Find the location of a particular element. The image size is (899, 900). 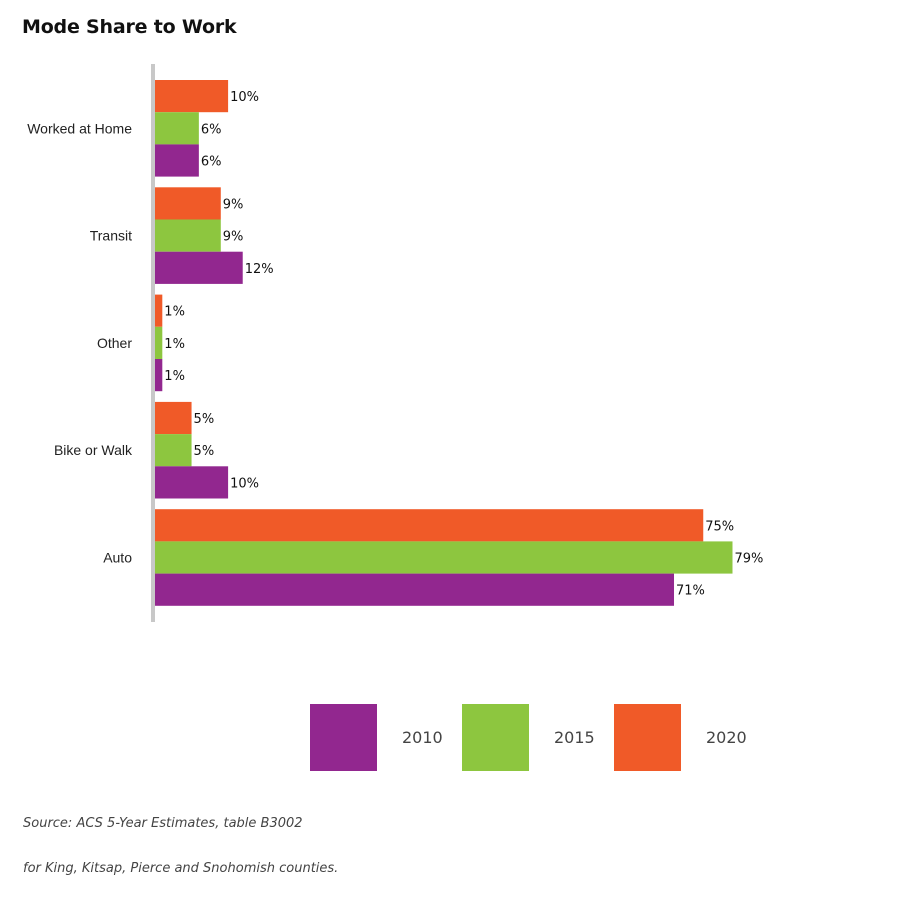

legend-label: 2020 is located at coordinates (726, 737).